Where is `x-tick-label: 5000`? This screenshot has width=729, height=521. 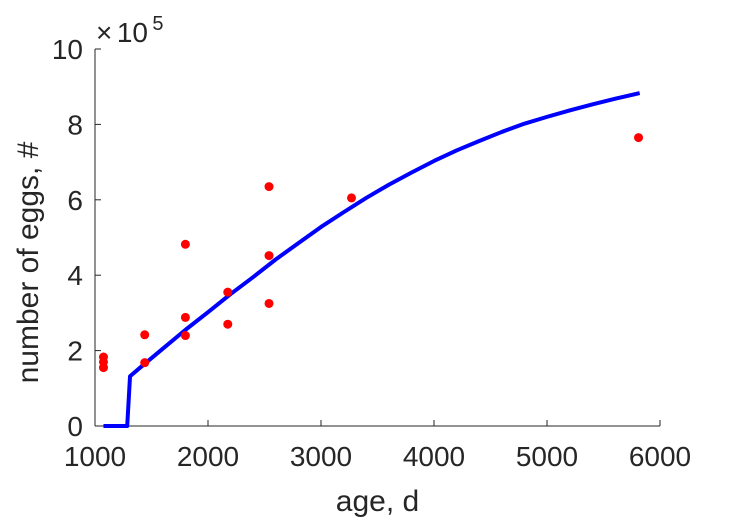 x-tick-label: 5000 is located at coordinates (547, 456).